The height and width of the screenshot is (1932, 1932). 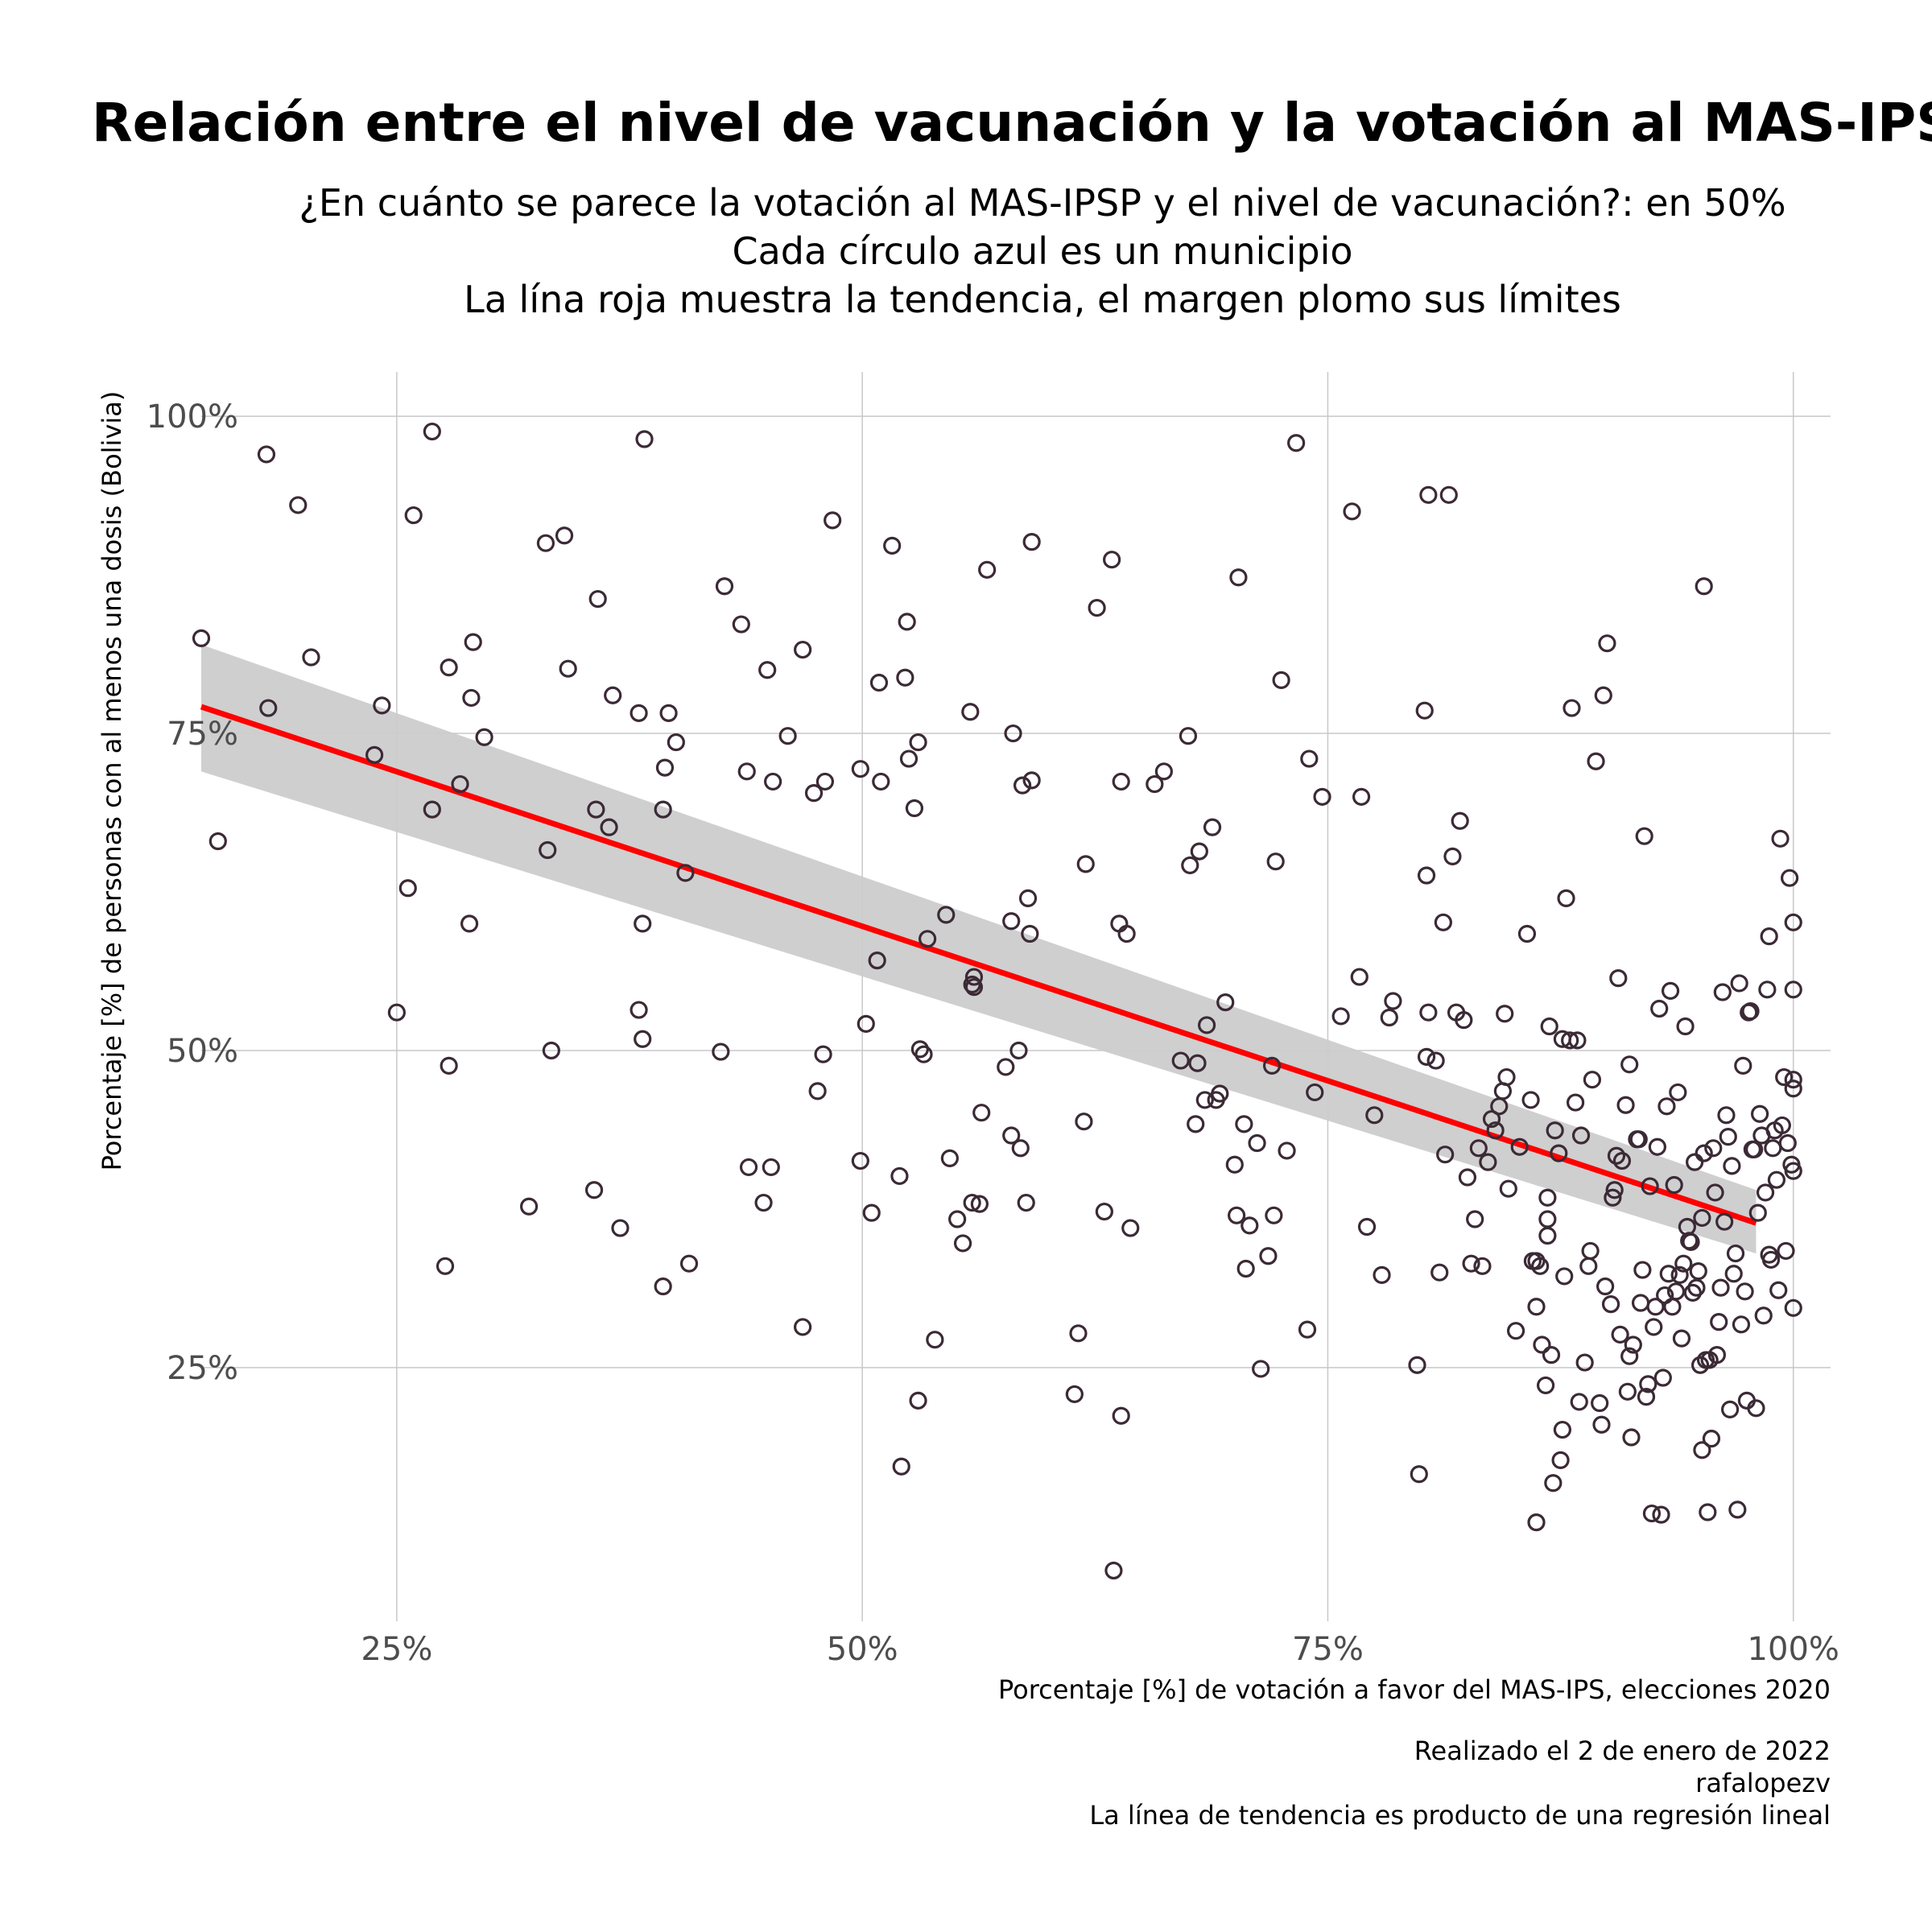 What do you see at coordinates (192, 892) in the screenshot?
I see `y-axis-ticks: 25% 50% 75% 100%` at bounding box center [192, 892].